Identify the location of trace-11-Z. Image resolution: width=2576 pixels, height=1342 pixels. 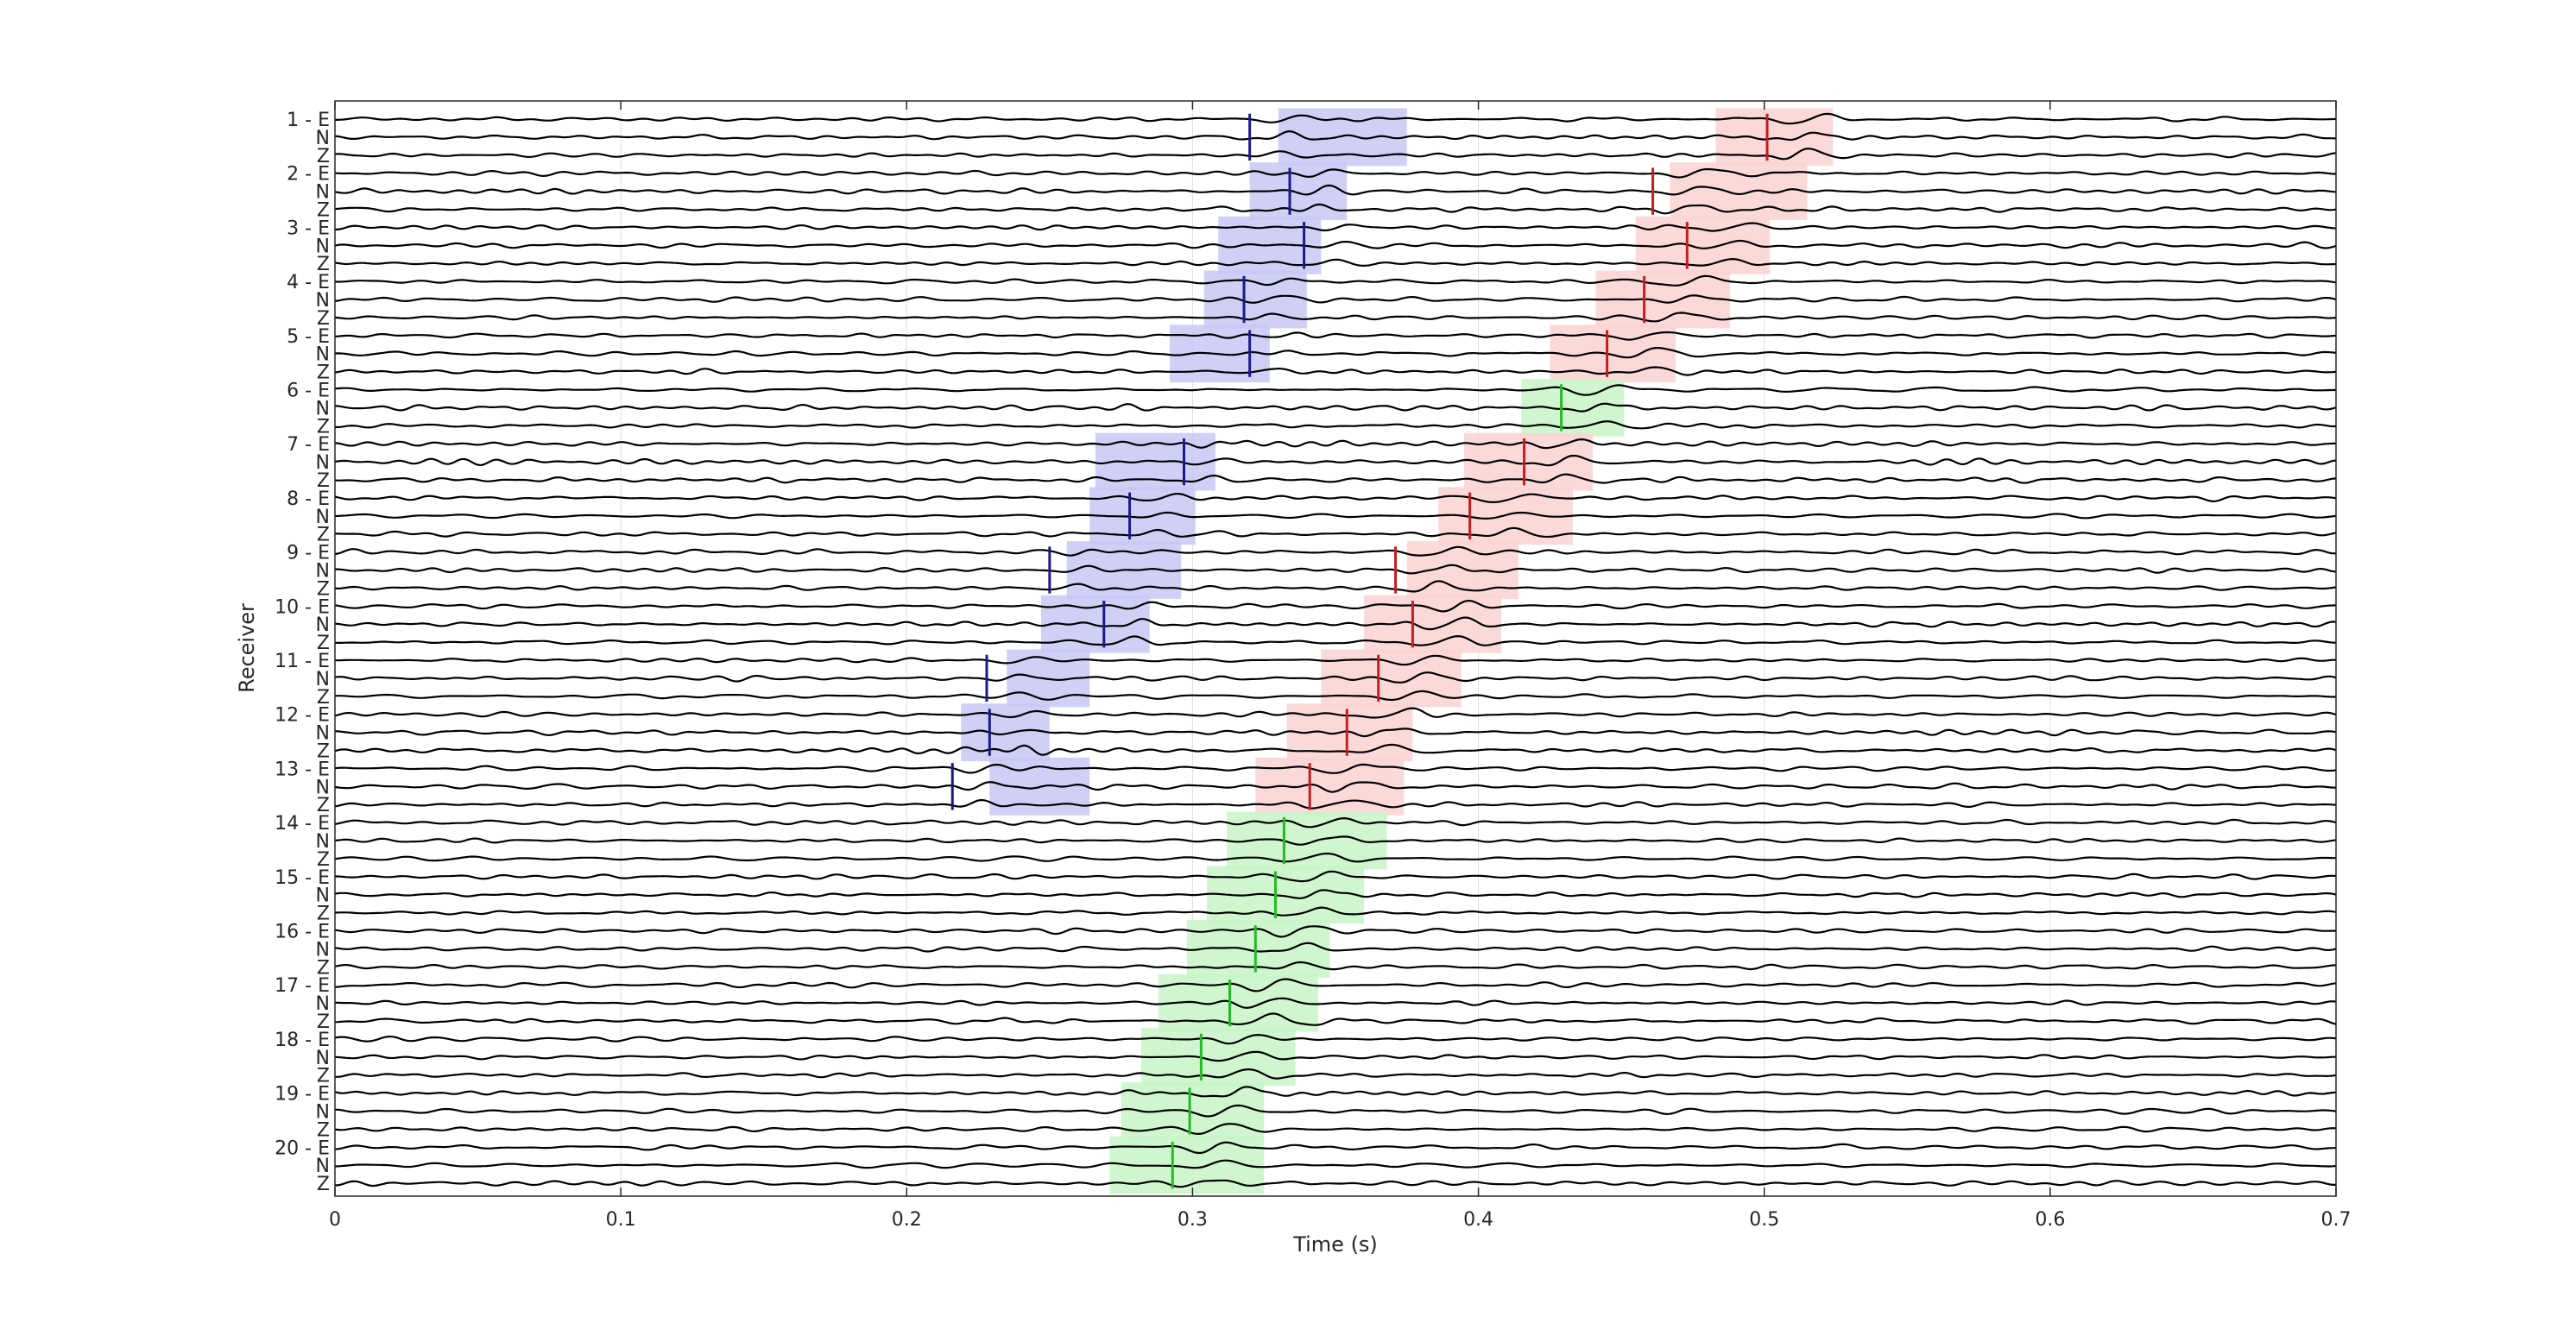
(1335, 696).